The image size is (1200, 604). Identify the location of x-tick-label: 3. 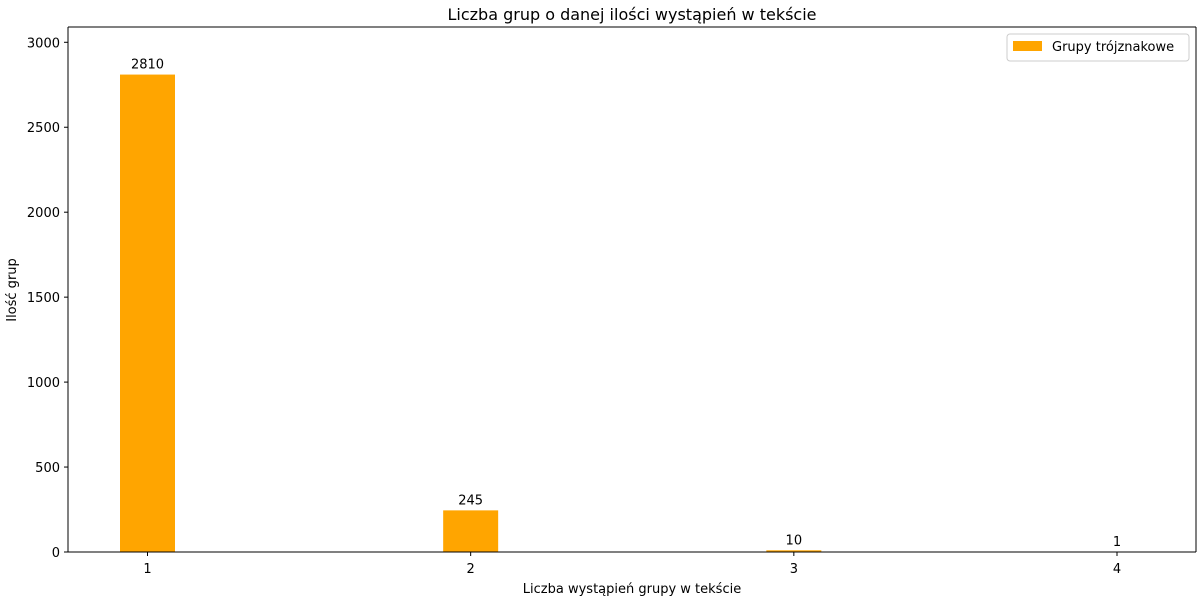
(794, 569).